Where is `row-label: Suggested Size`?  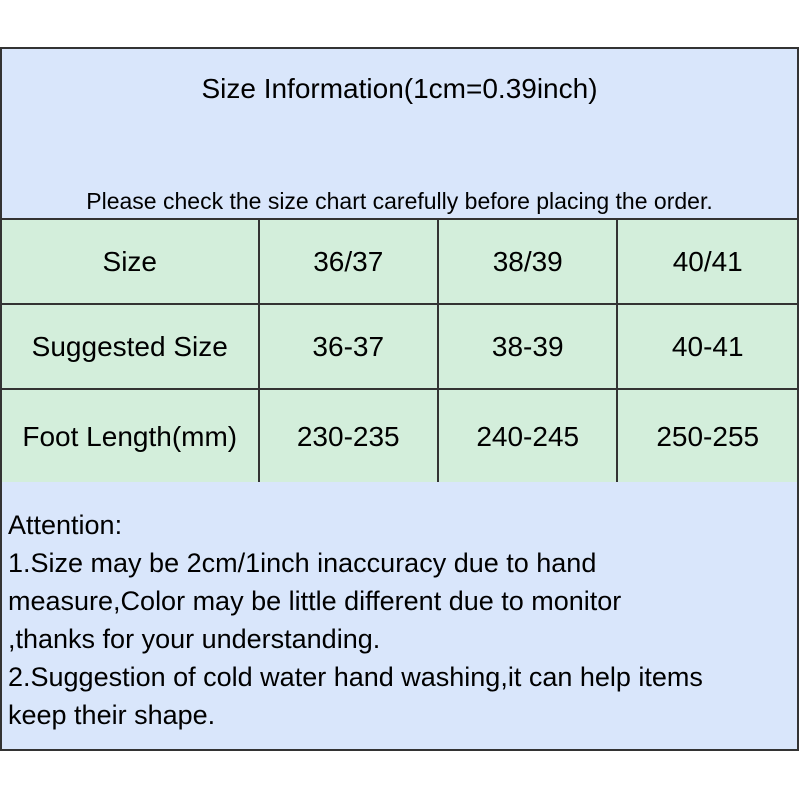 row-label: Suggested Size is located at coordinates (130, 346).